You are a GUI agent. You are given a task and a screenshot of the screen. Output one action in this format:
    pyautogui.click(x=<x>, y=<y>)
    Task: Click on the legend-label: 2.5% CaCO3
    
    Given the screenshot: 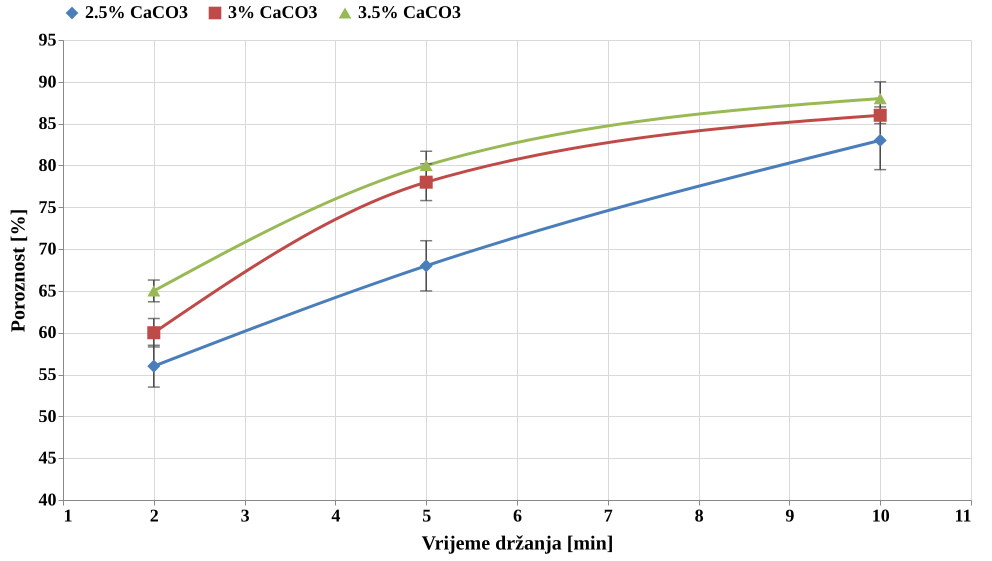 What is the action you would take?
    pyautogui.click(x=136, y=12)
    